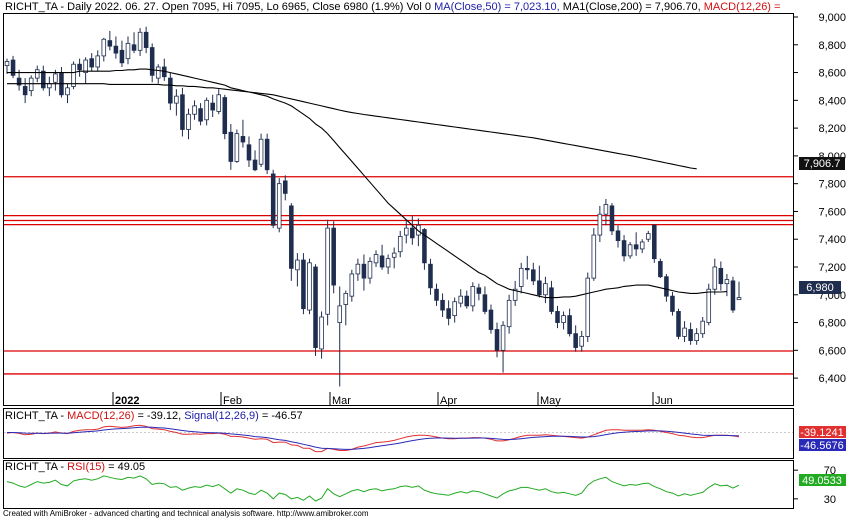 Image resolution: width=850 pixels, height=520 pixels. Describe the element at coordinates (832, 268) in the screenshot. I see `price-y-tick-label: 7,200` at that location.